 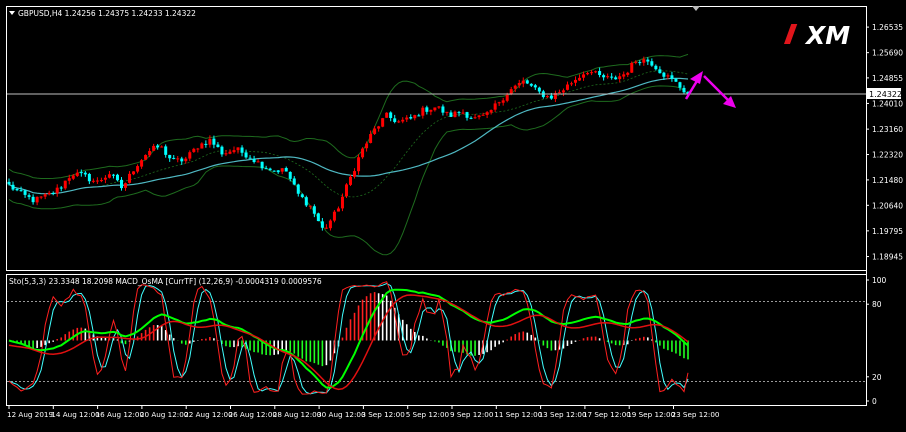 What do you see at coordinates (887, 231) in the screenshot?
I see `price-tick-label: 1.19795` at bounding box center [887, 231].